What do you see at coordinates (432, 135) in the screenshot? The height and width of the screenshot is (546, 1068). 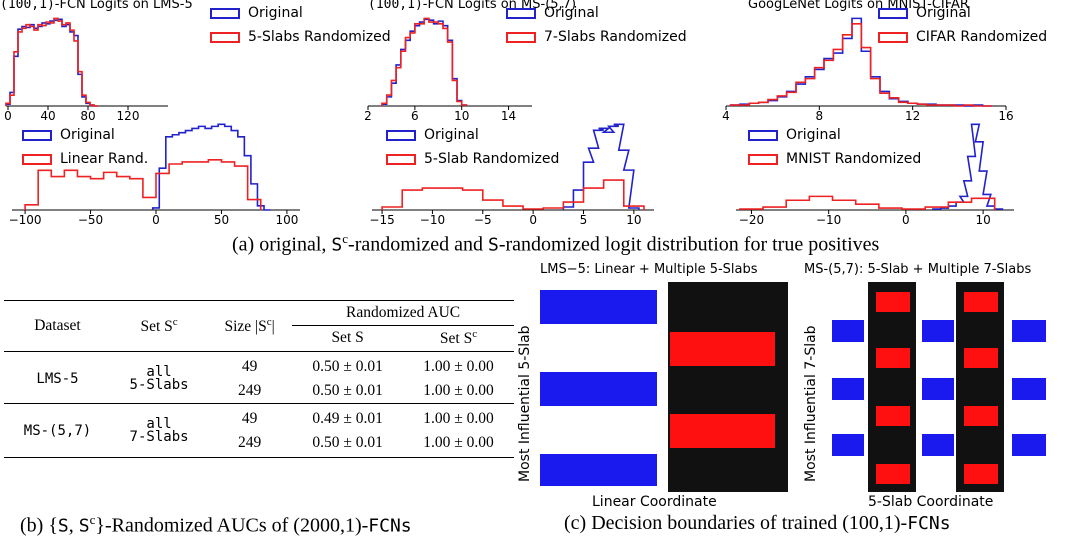 I see `legend-original-mid-middle: Original` at bounding box center [432, 135].